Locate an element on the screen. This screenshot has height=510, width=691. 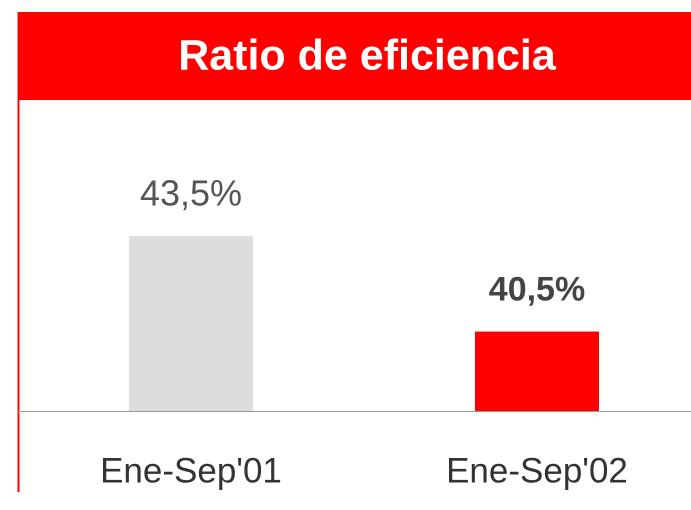
value-label: 40,5% is located at coordinates (537, 290).